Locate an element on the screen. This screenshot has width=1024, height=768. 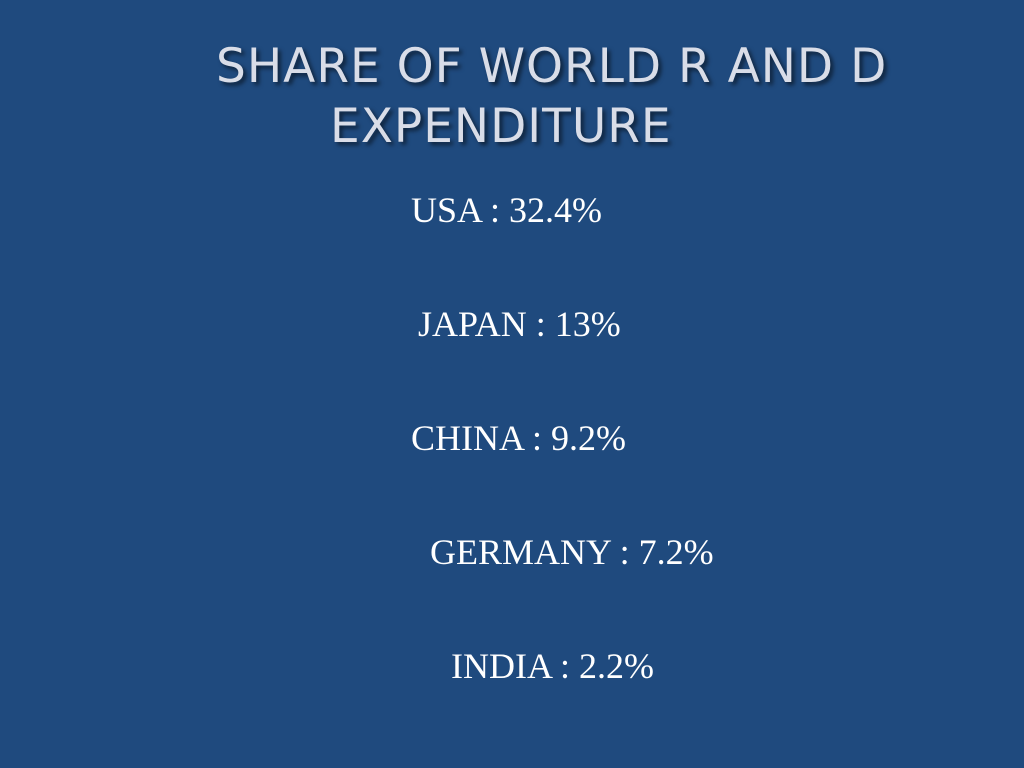
country-share-japan: JAPAN : 13% is located at coordinates (519, 324).